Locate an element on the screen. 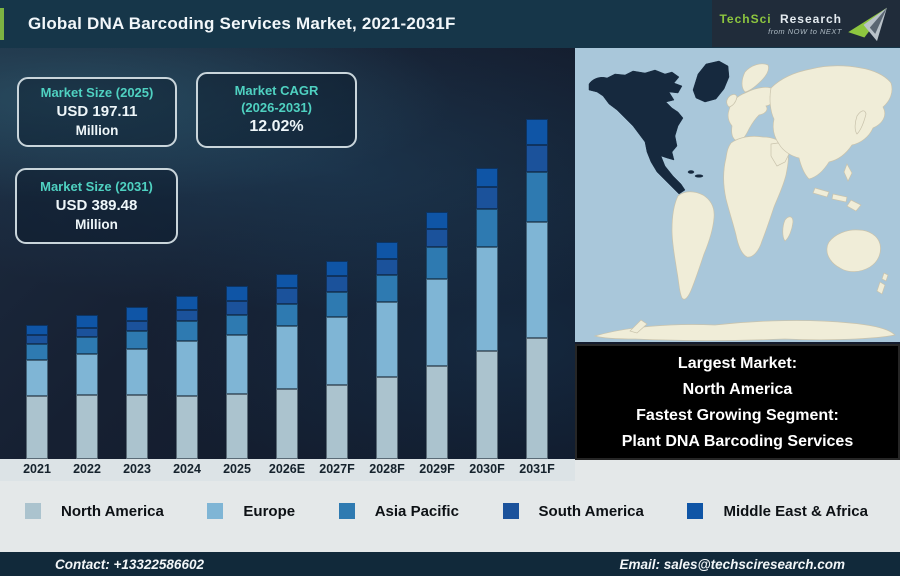  highlight-line-4: Plant DNA Barcoding Services is located at coordinates (737, 441).